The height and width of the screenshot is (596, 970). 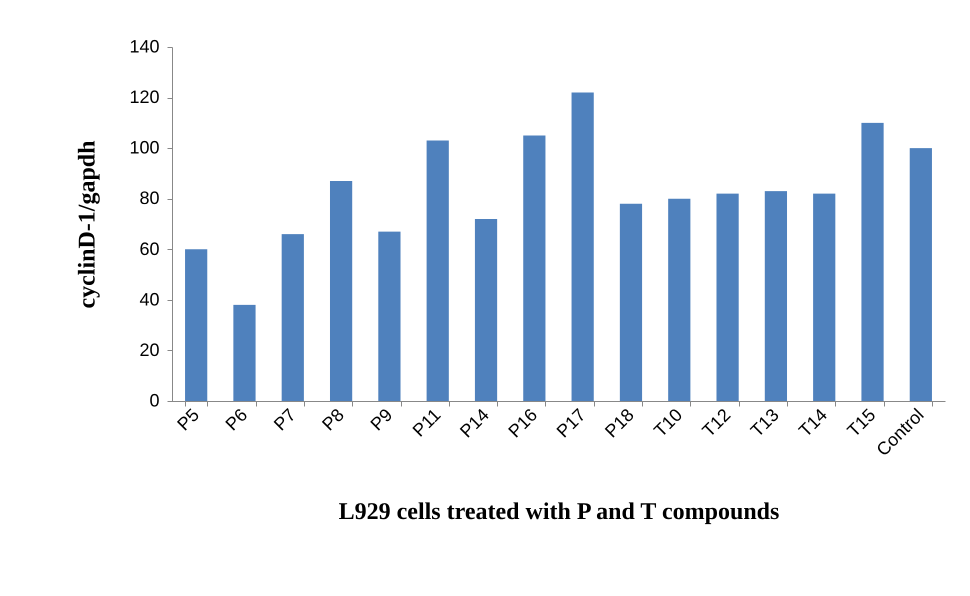 I want to click on x-tick-label: P8, so click(x=333, y=419).